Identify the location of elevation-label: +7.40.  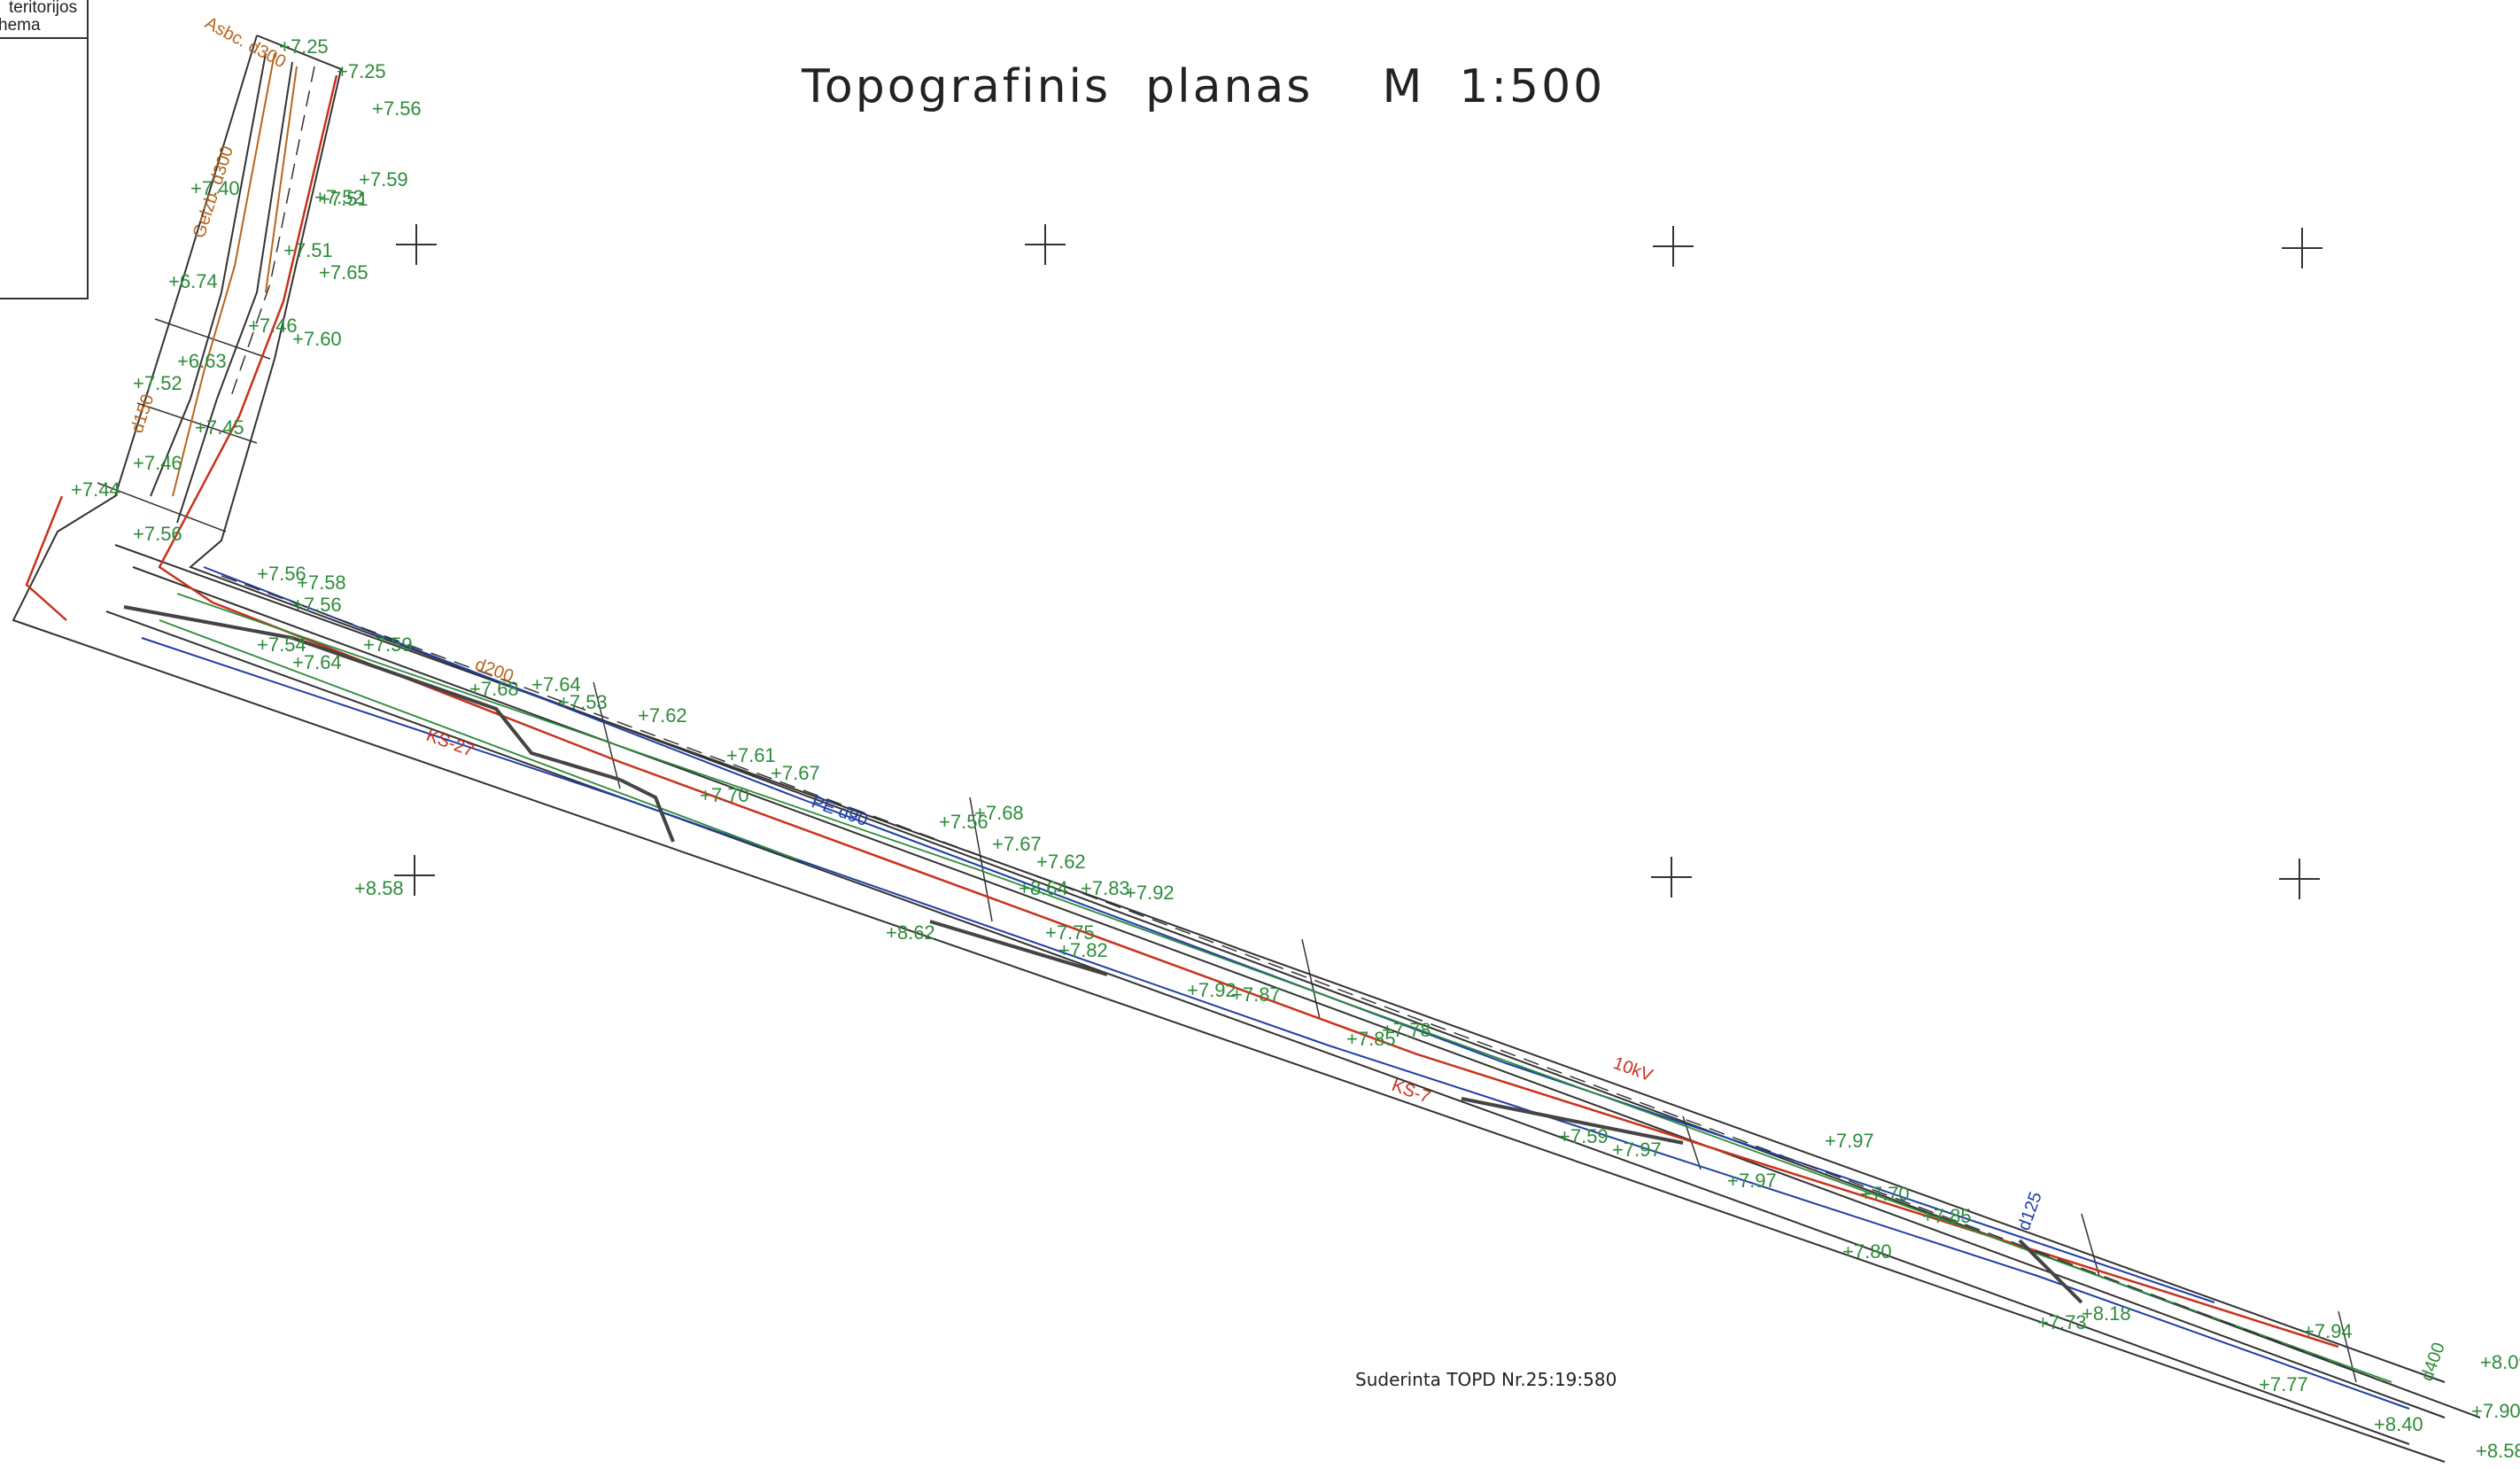
(215, 188).